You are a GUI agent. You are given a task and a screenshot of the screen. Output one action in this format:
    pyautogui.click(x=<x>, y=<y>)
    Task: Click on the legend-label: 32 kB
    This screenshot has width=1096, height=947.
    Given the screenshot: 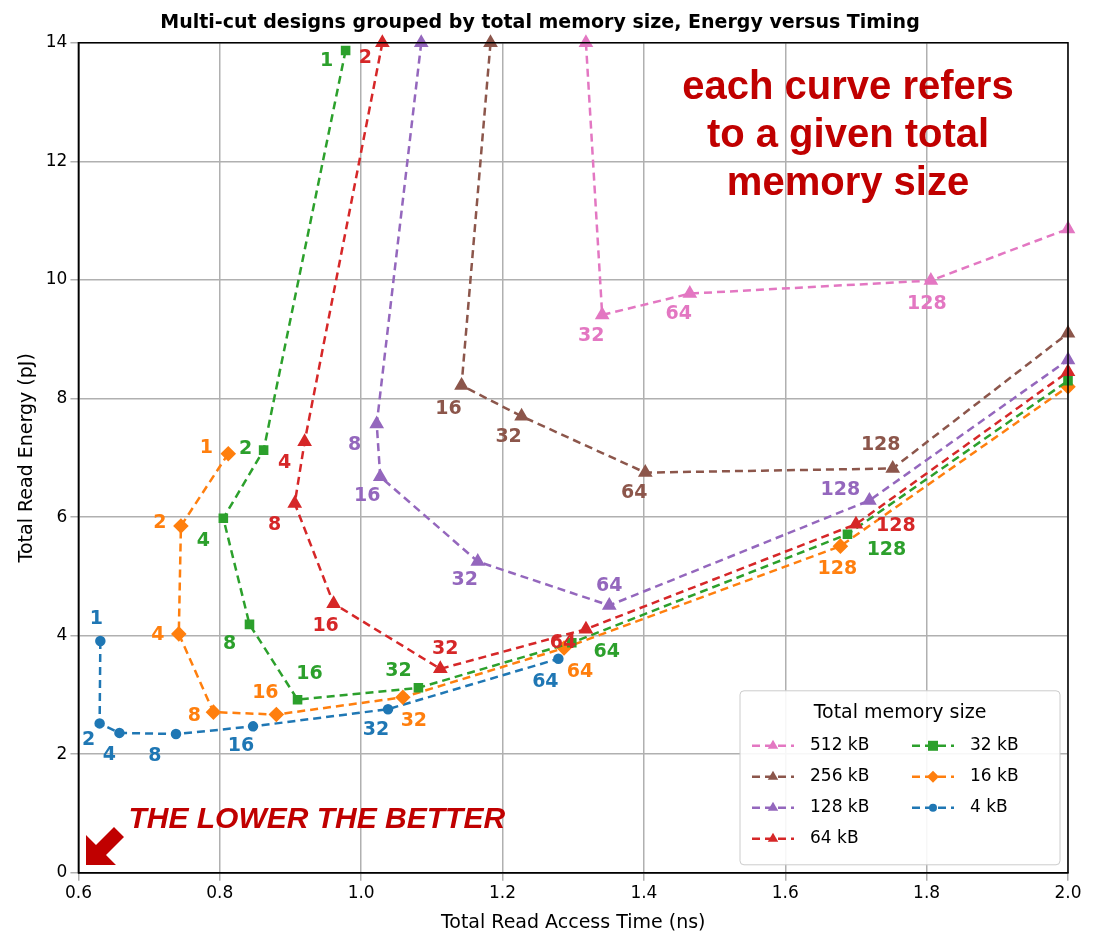 What is the action you would take?
    pyautogui.click(x=994, y=744)
    